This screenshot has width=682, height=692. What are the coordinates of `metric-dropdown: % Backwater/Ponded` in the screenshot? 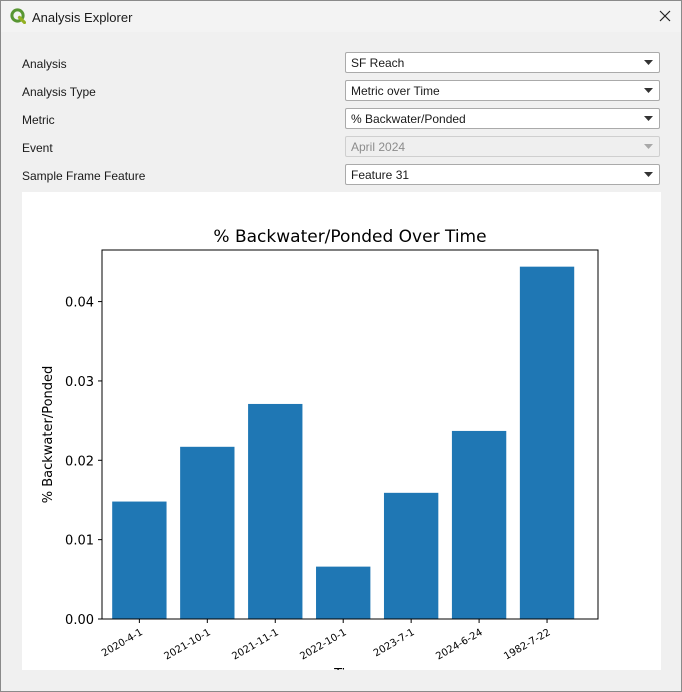 It's located at (502, 118).